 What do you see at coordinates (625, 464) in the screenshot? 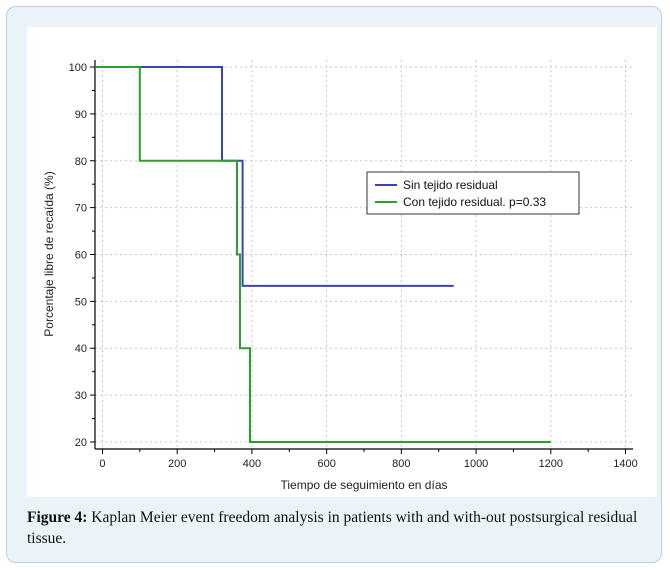
I see `x-tick-label: 1400` at bounding box center [625, 464].